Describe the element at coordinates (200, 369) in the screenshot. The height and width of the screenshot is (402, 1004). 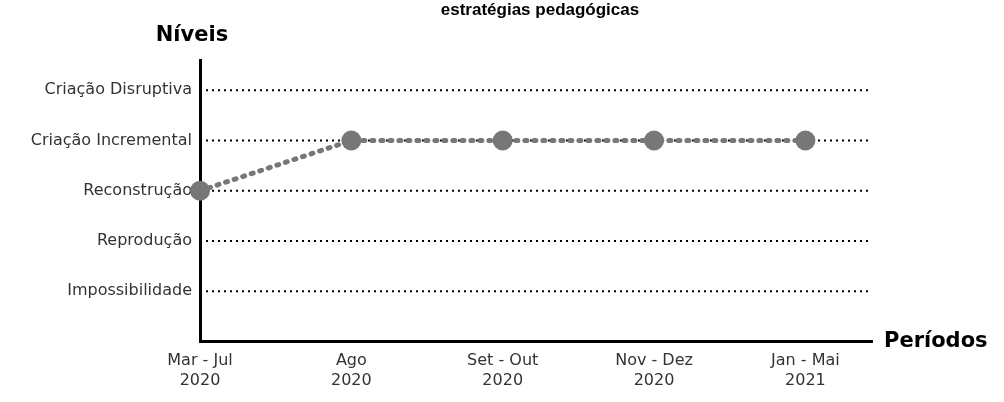
I see `x-tick-label: Mar - Jul 2020` at that location.